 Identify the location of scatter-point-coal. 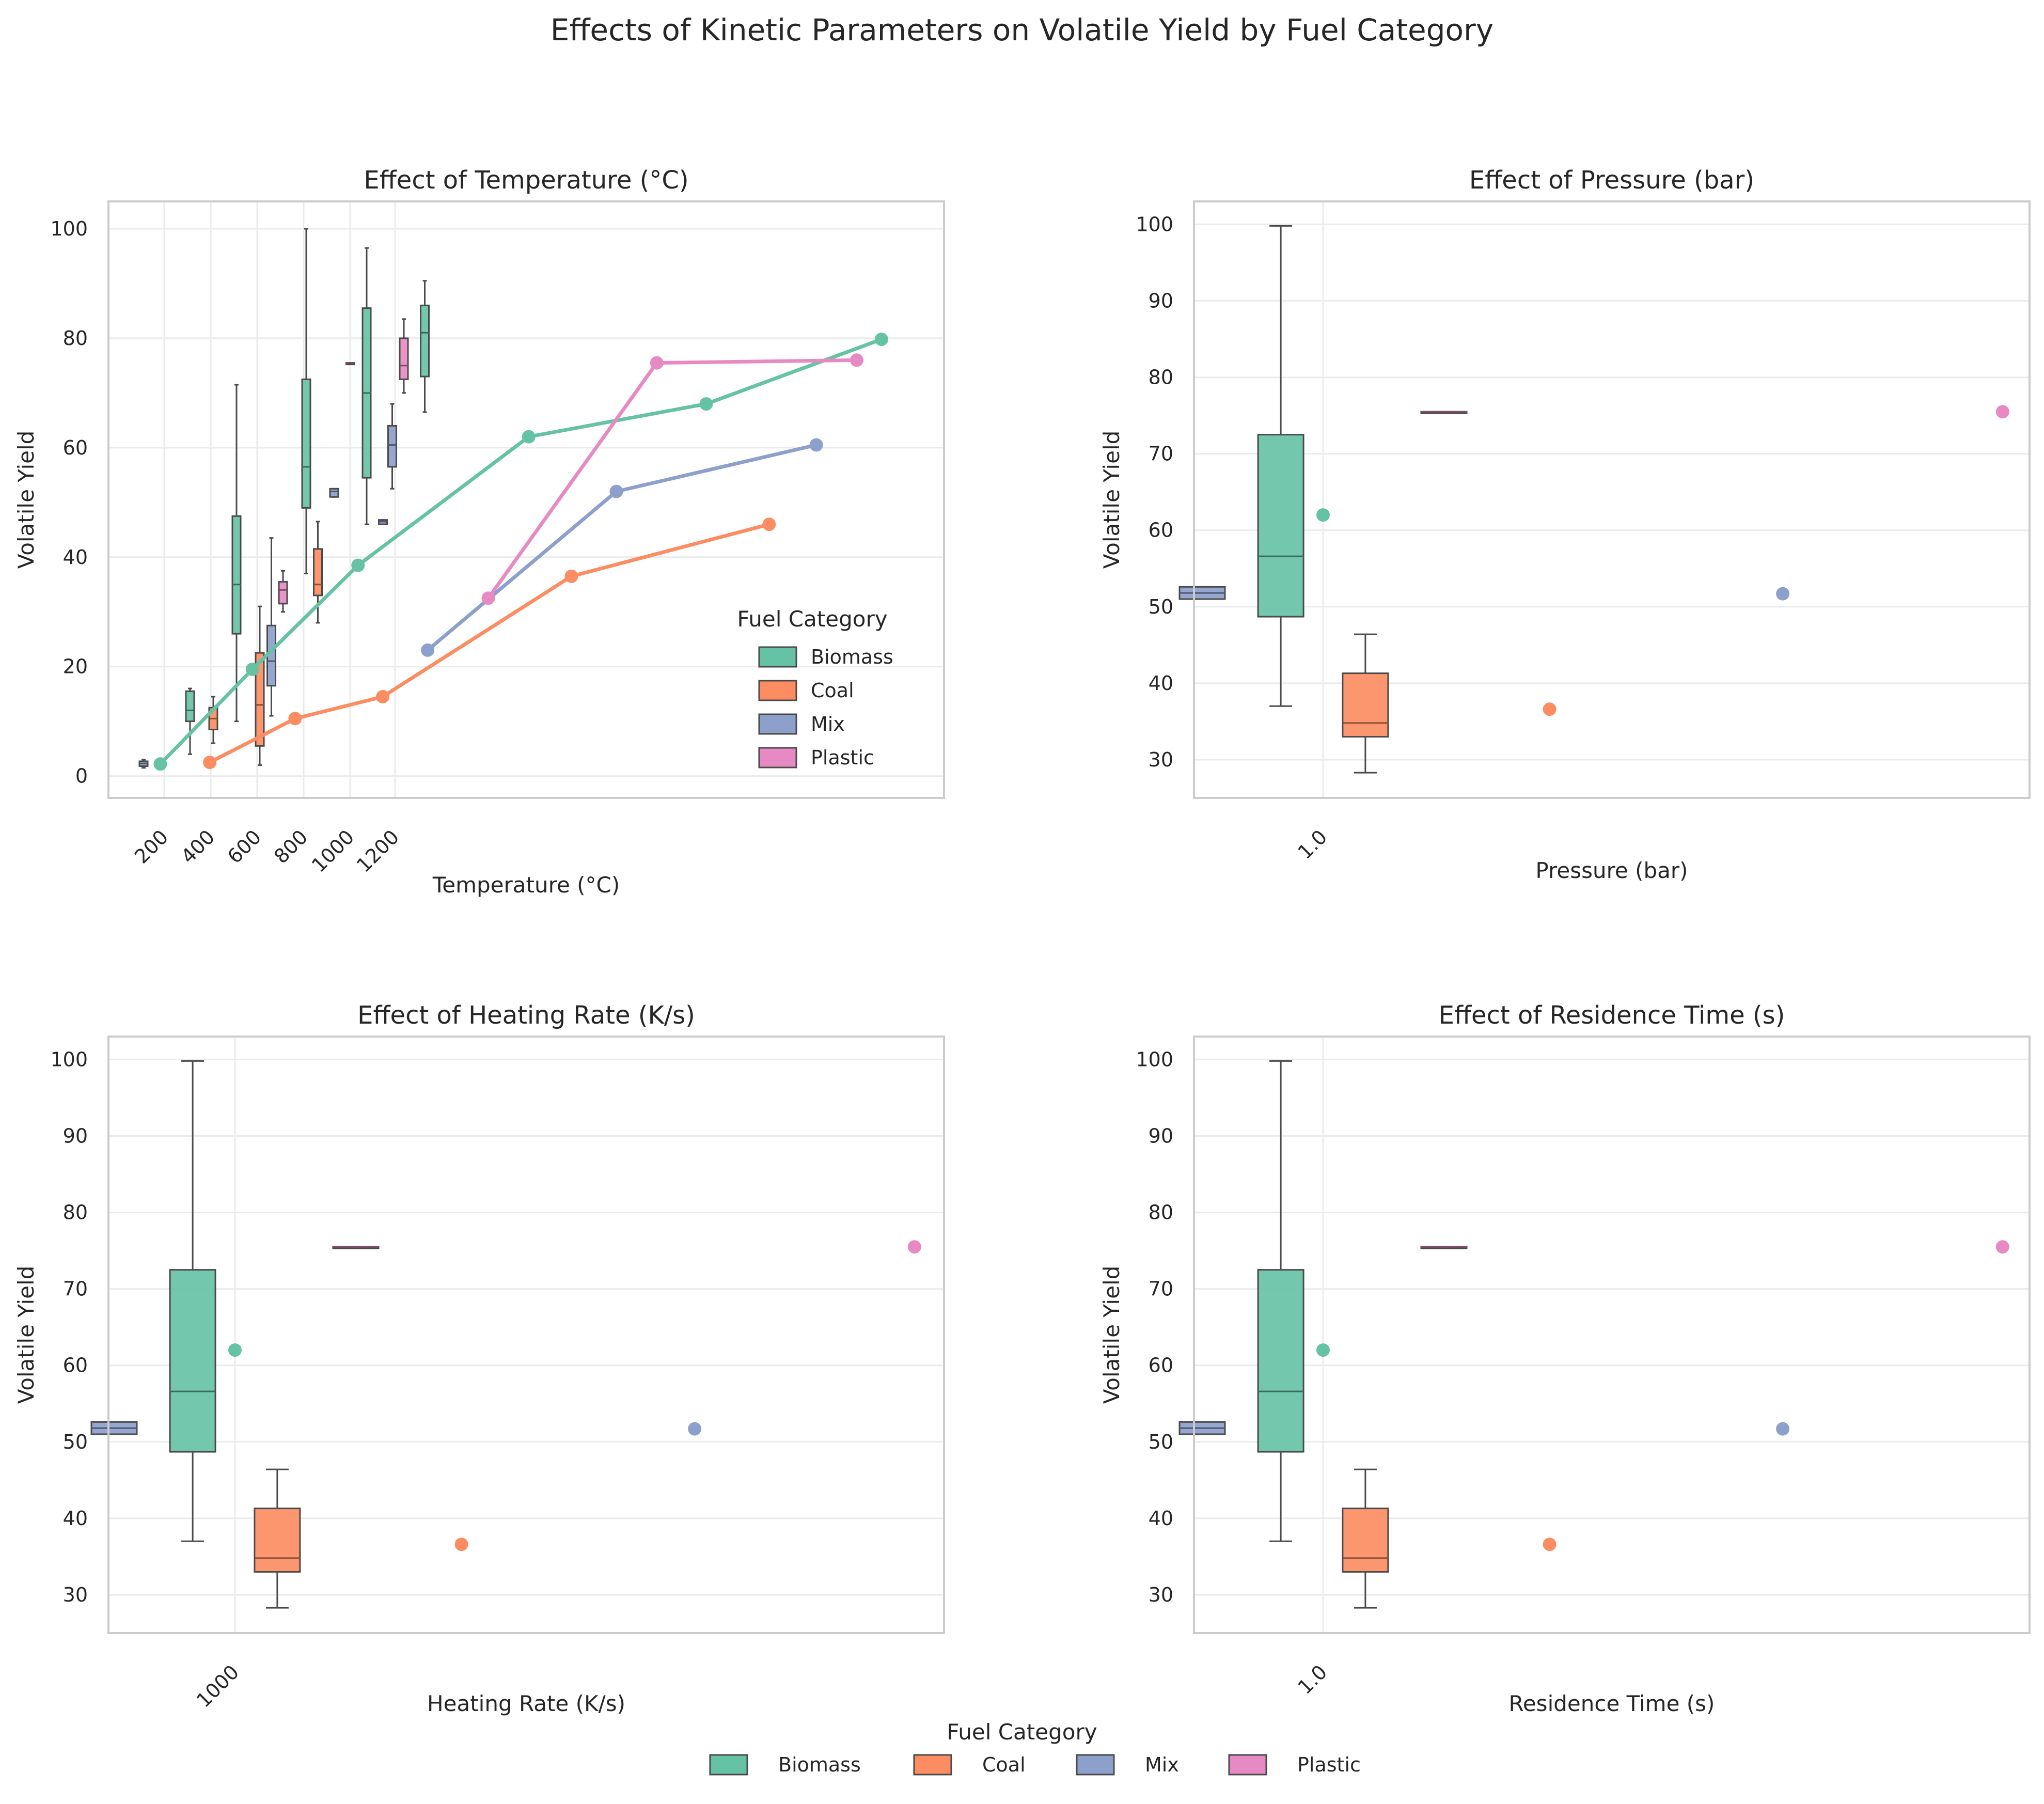
(461, 1544).